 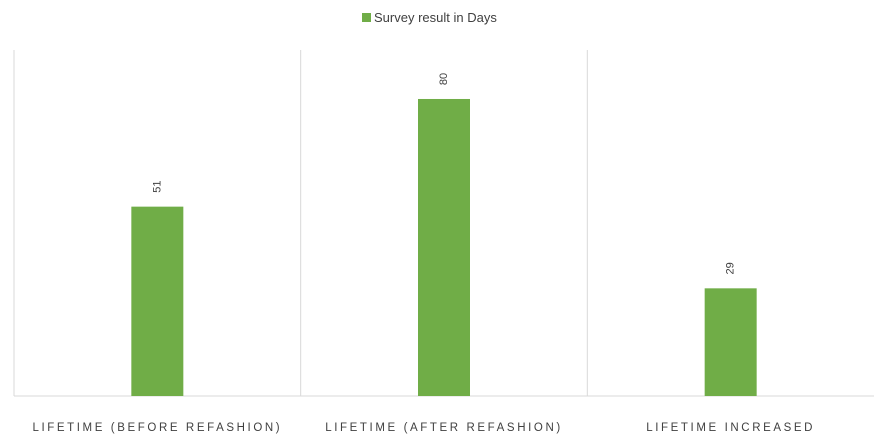 What do you see at coordinates (157, 428) in the screenshot?
I see `category-label: LIFETIME (BEFORE REFASHION)` at bounding box center [157, 428].